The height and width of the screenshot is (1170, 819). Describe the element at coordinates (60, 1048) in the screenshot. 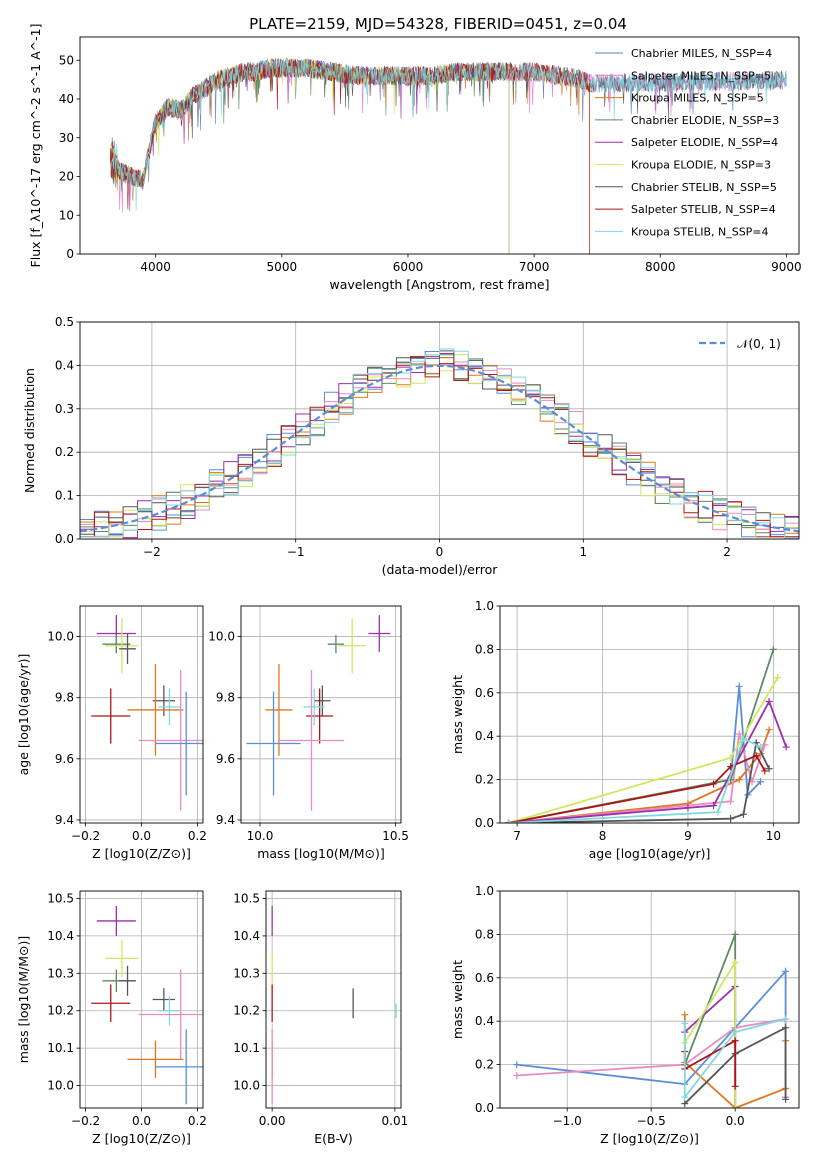

I see `y-tick-label: 10.1` at that location.